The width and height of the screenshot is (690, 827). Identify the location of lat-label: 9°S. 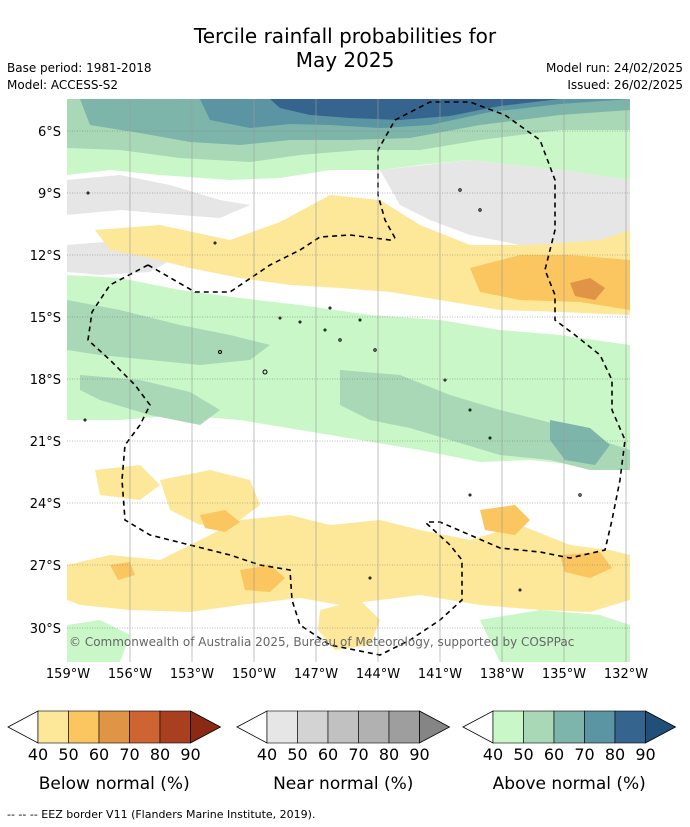
(49, 194).